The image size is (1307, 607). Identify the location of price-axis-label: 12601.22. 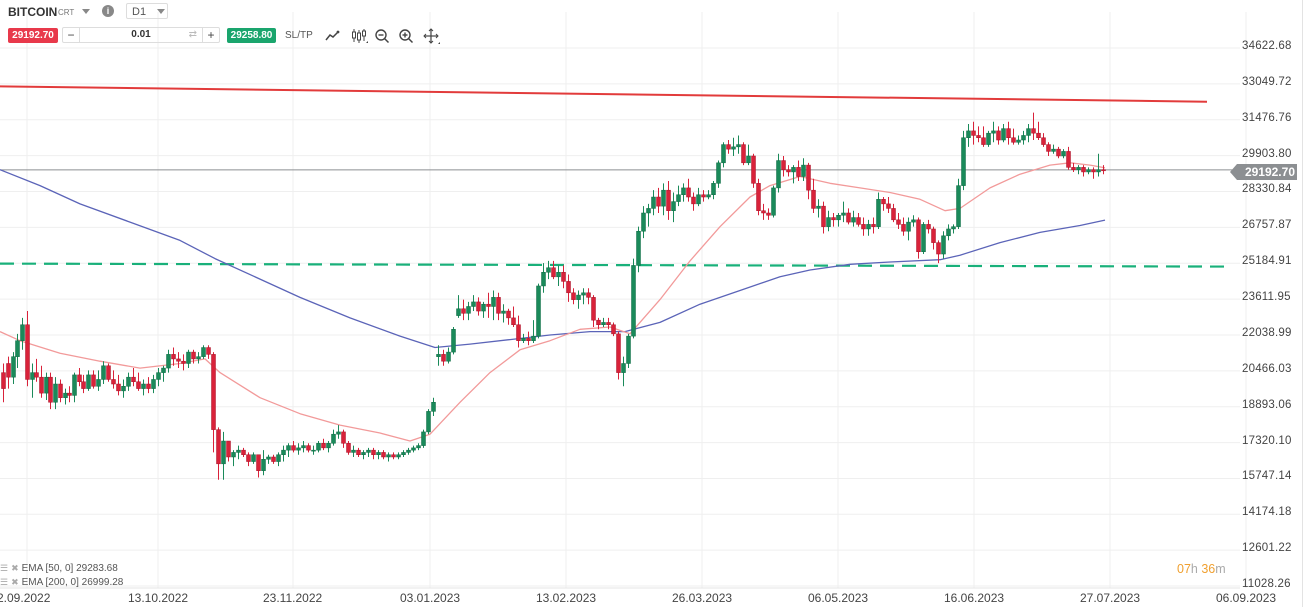
(1267, 548).